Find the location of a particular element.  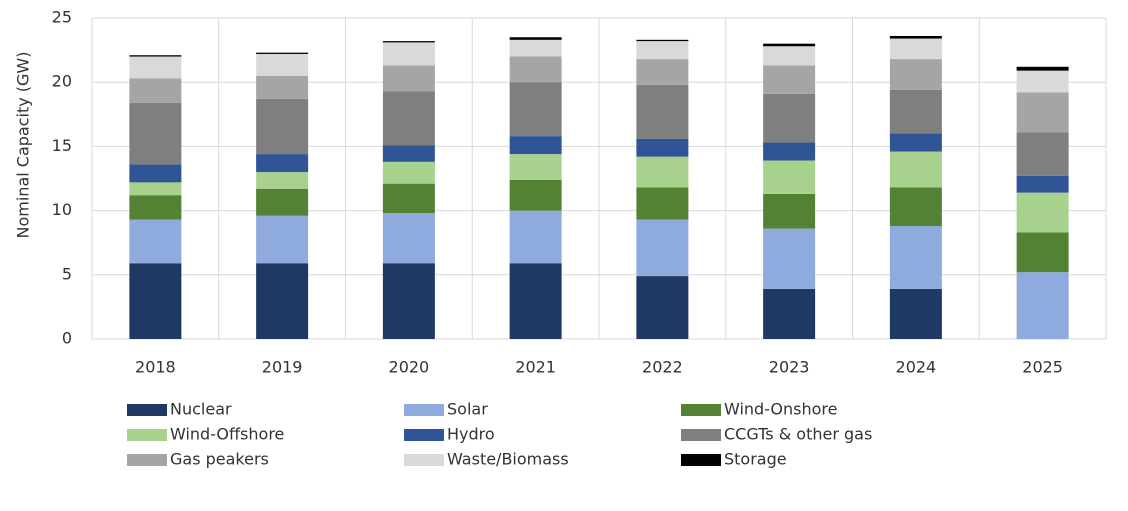

y-tick-label: 25 is located at coordinates (62, 17).